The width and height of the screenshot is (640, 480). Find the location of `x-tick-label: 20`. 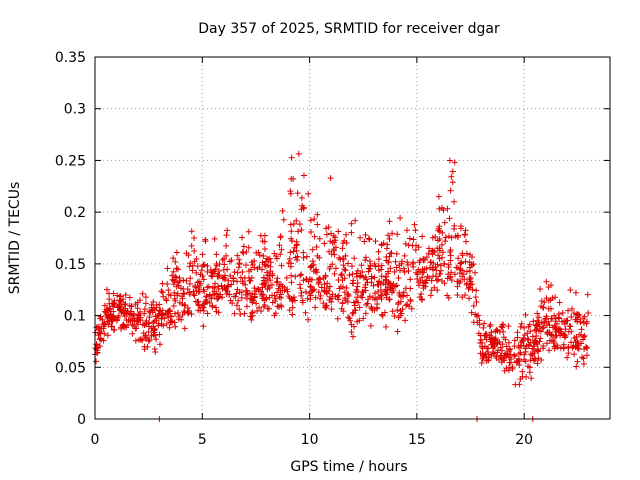

x-tick-label: 20 is located at coordinates (524, 440).